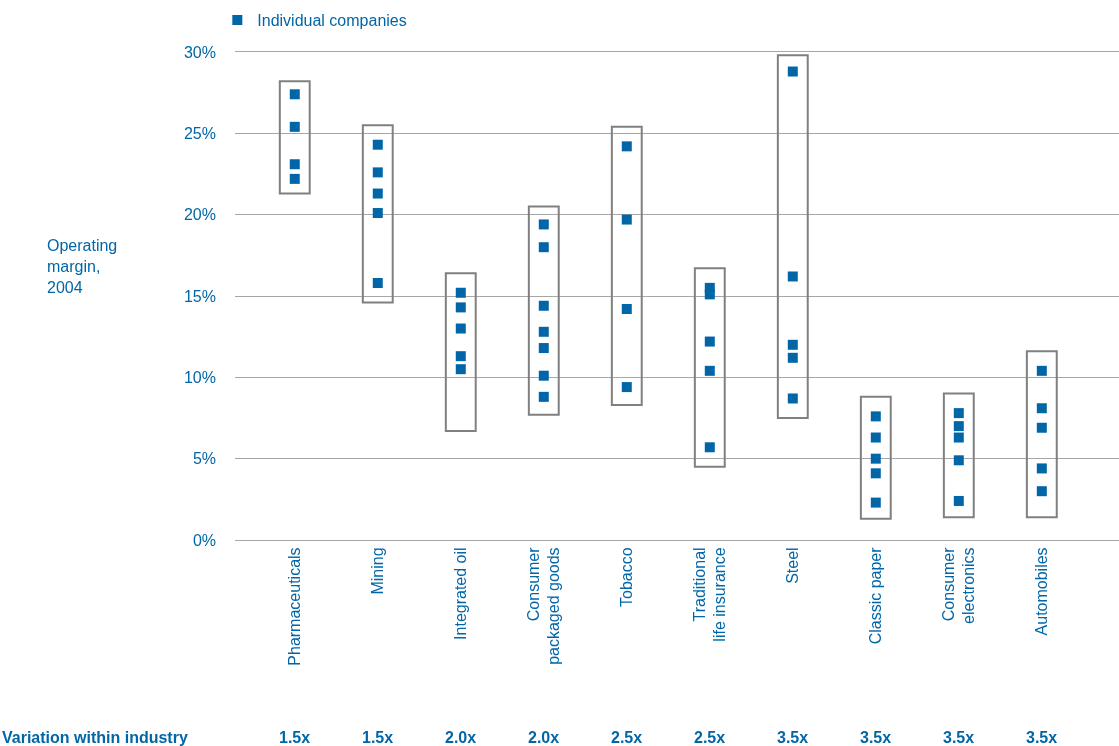 The height and width of the screenshot is (746, 1119). I want to click on y-tick-label: 0%, so click(204, 540).